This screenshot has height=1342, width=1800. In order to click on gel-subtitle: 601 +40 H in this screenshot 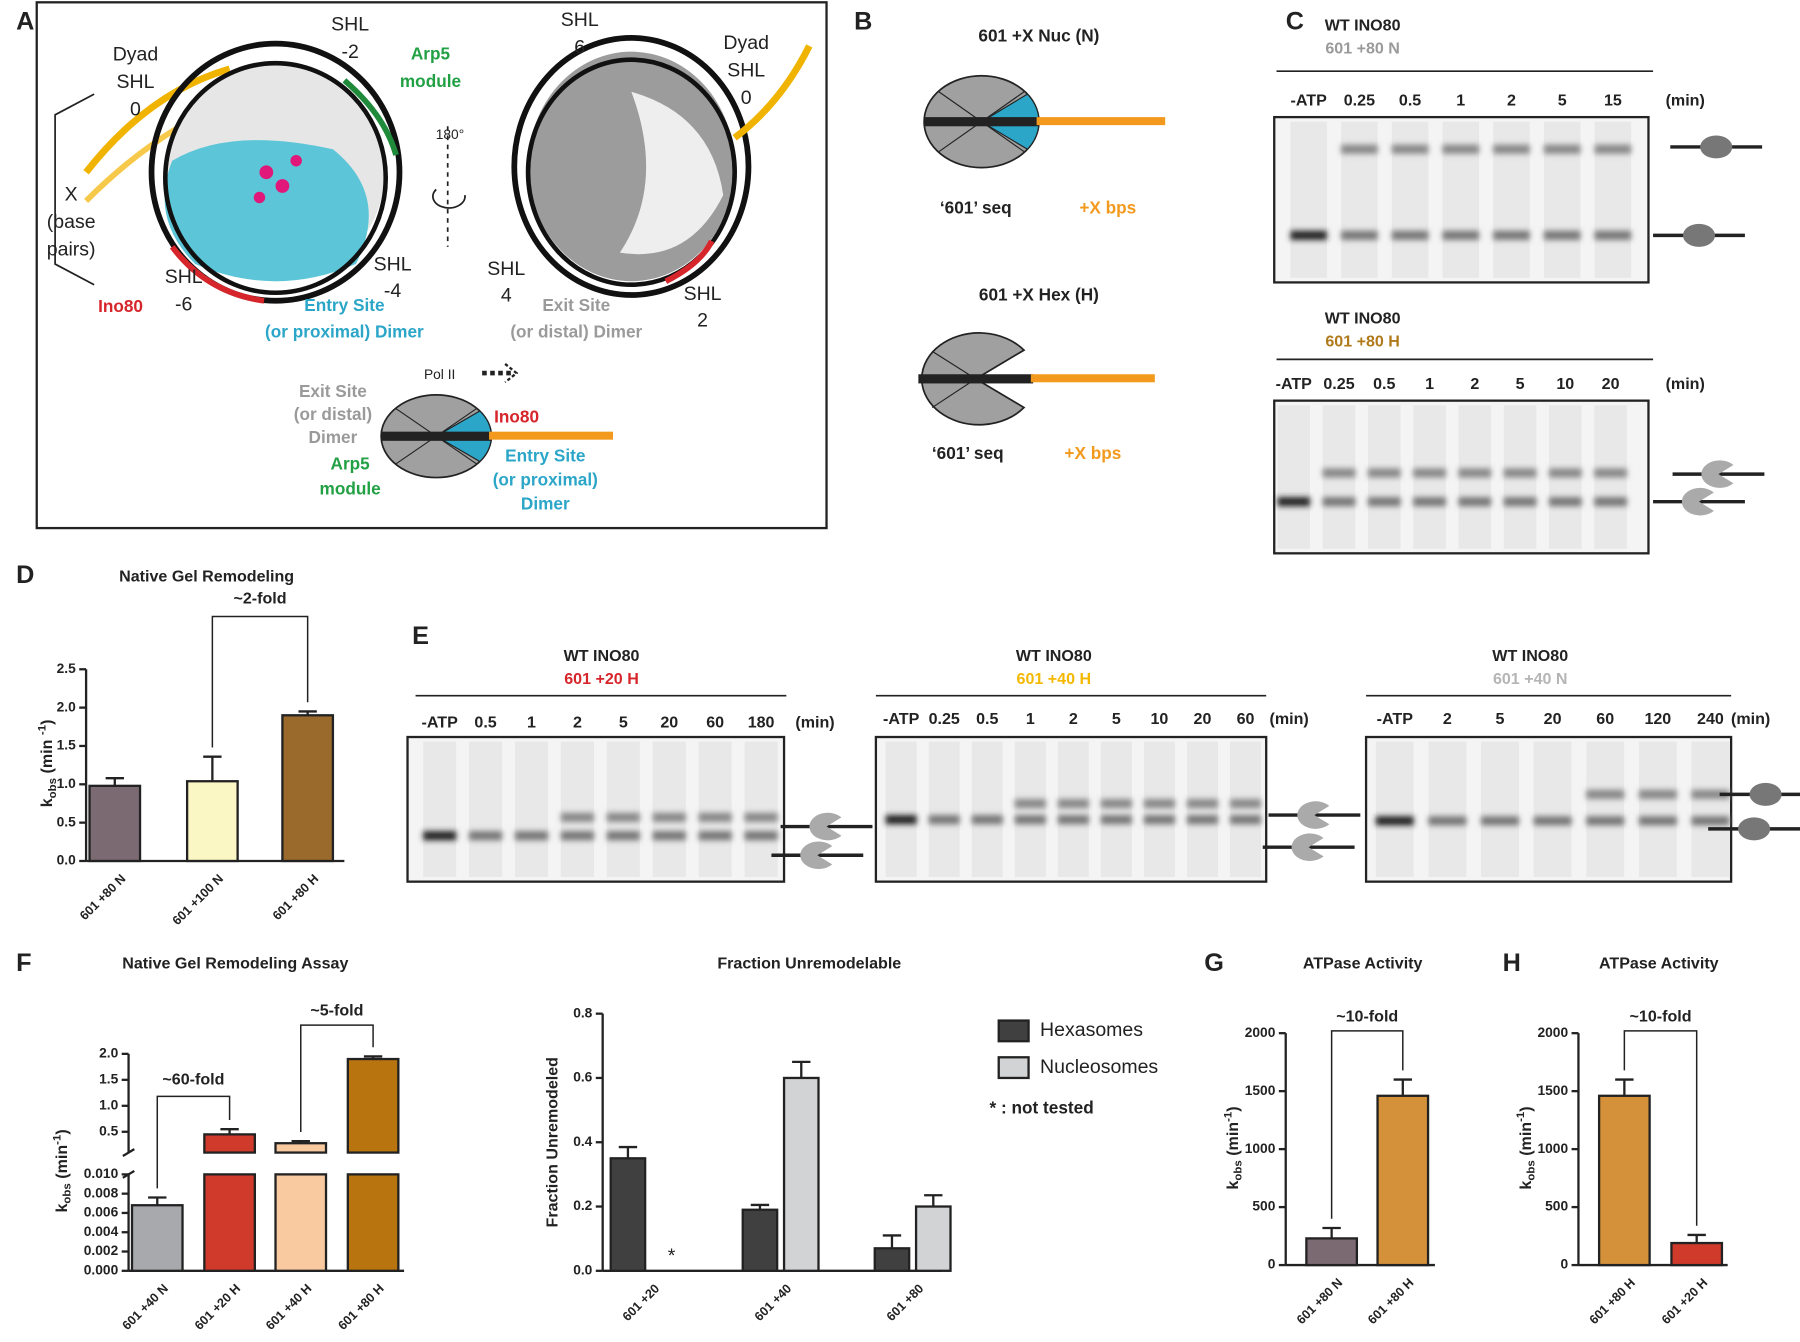, I will do `click(1054, 679)`.